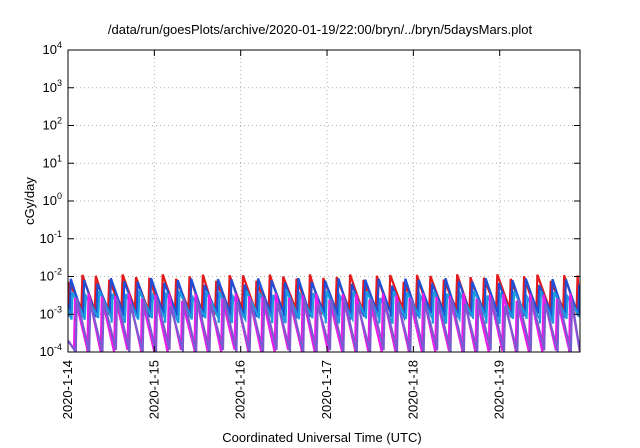 The image size is (640, 448). What do you see at coordinates (240, 389) in the screenshot?
I see `x-tick-label: 2020-1-16` at bounding box center [240, 389].